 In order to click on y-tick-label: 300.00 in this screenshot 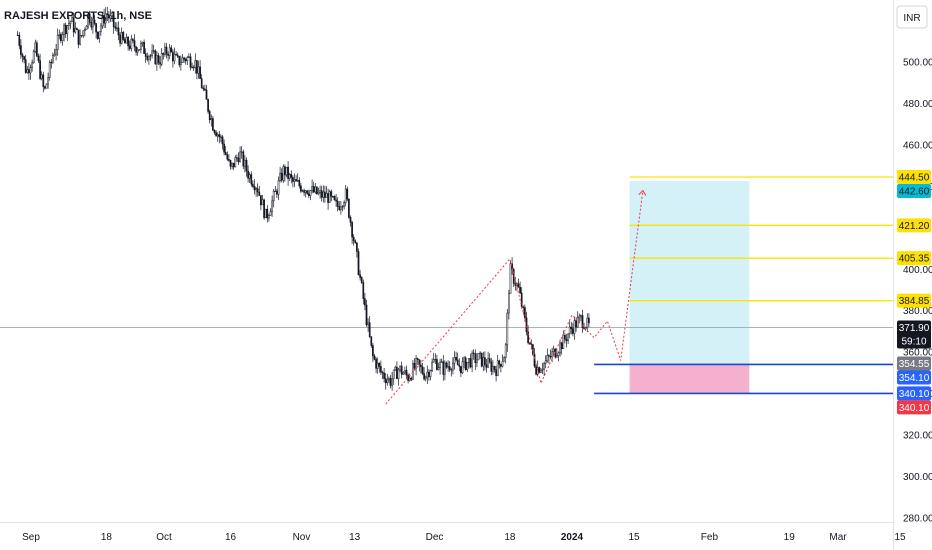, I will do `click(917, 477)`.